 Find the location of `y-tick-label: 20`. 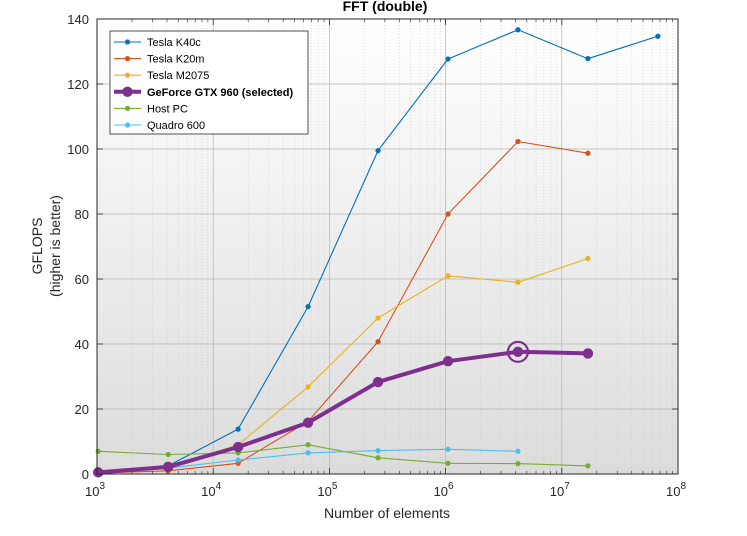

y-tick-label: 20 is located at coordinates (82, 409).